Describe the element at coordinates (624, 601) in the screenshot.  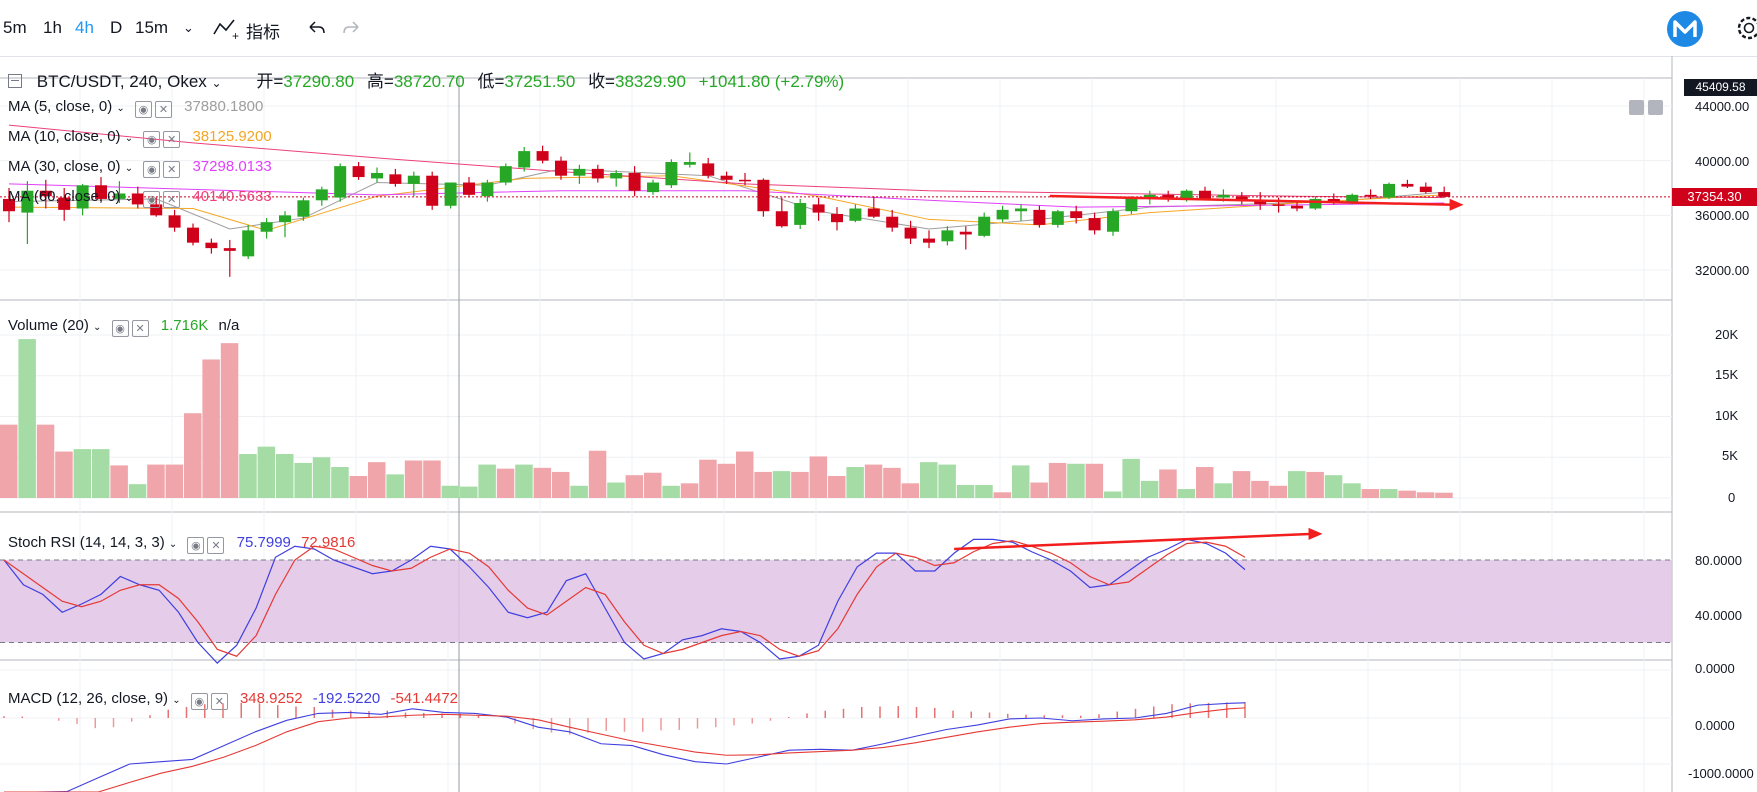
I see `stoch-line` at that location.